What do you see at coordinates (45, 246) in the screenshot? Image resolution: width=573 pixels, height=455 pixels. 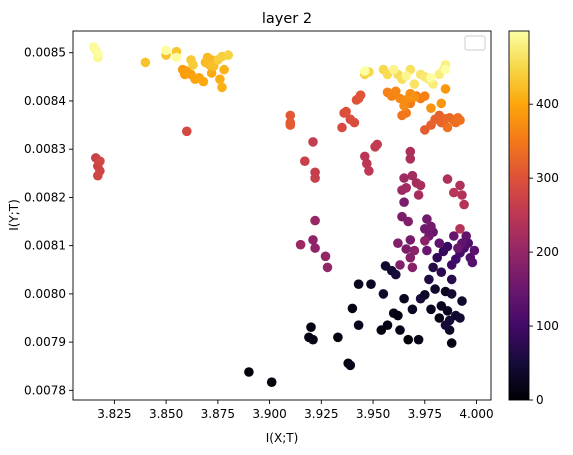 I see `y-tick-label: 0.0081` at bounding box center [45, 246].